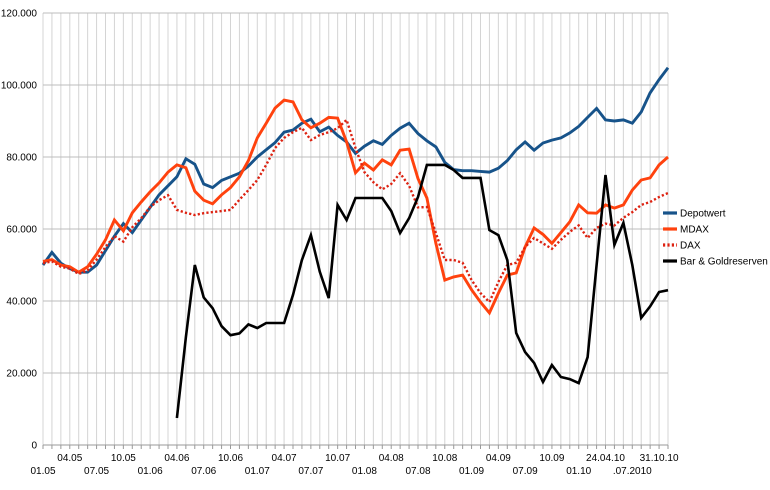  What do you see at coordinates (310, 471) in the screenshot?
I see `x-axis-label: 07.07` at bounding box center [310, 471].